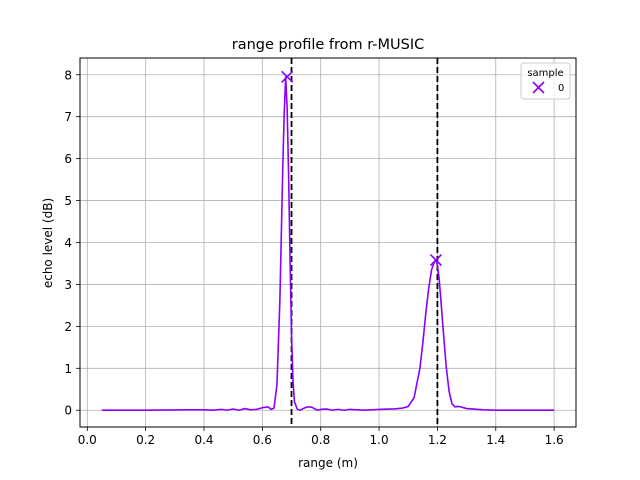 The height and width of the screenshot is (480, 640). Describe the element at coordinates (495, 440) in the screenshot. I see `x-tick-label: 1.4` at that location.